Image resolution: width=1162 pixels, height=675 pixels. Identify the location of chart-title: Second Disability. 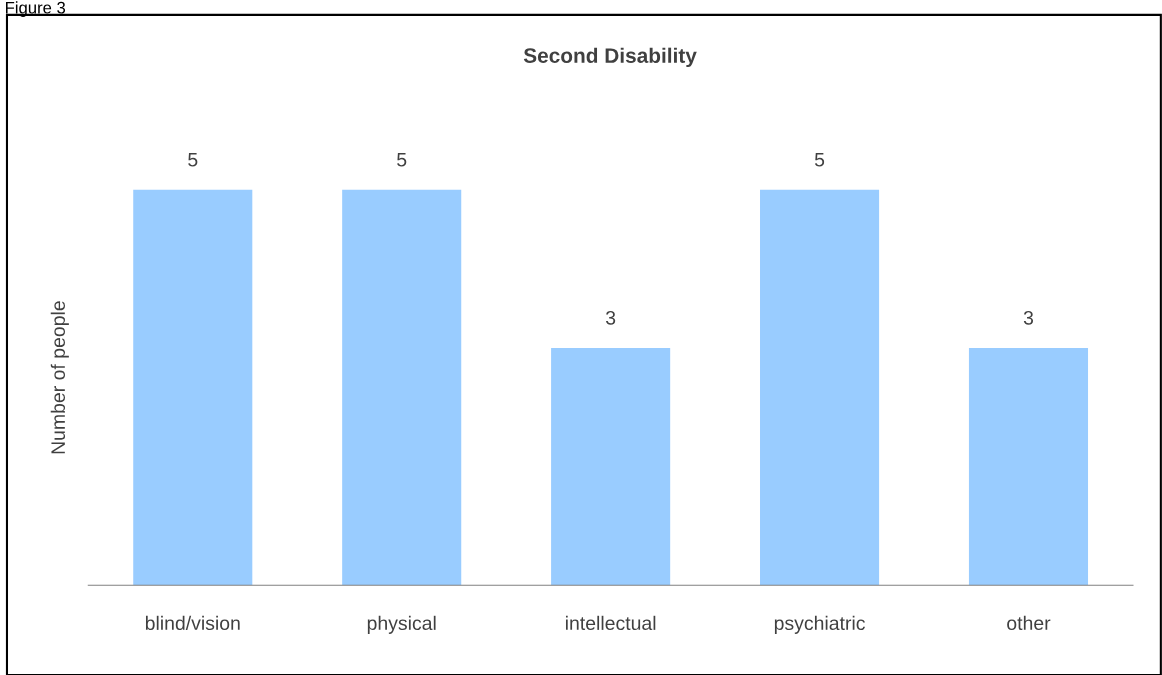
(610, 57).